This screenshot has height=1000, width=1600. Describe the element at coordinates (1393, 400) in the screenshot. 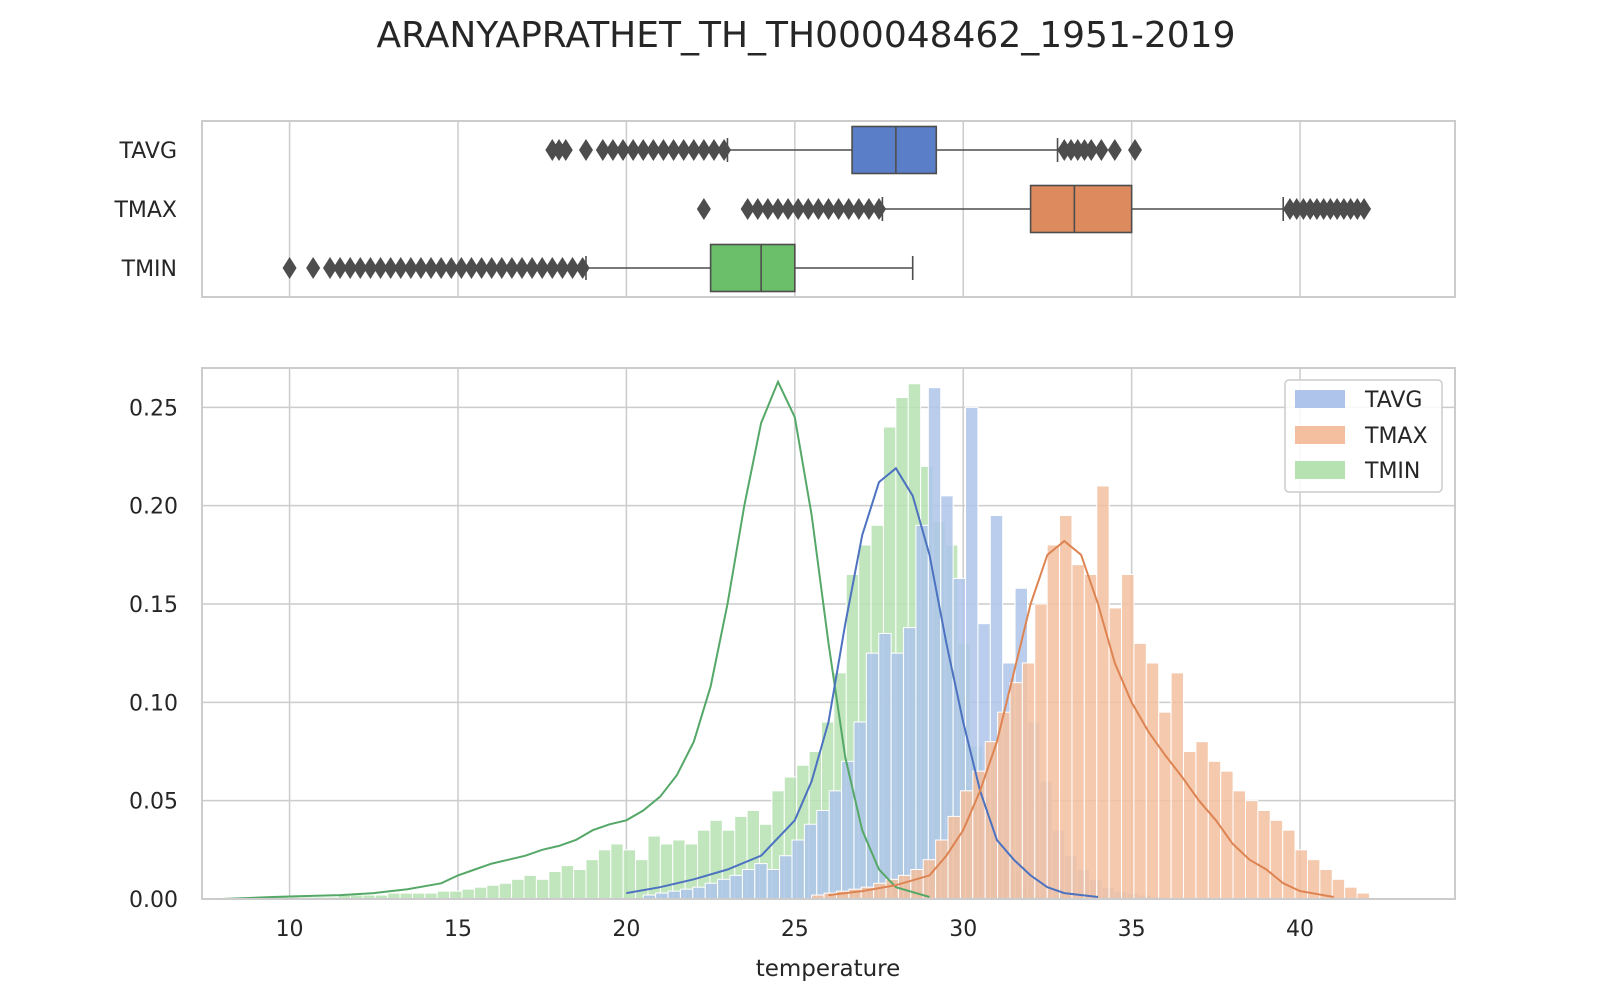

I see `legend-label-tavg: TAVG` at that location.